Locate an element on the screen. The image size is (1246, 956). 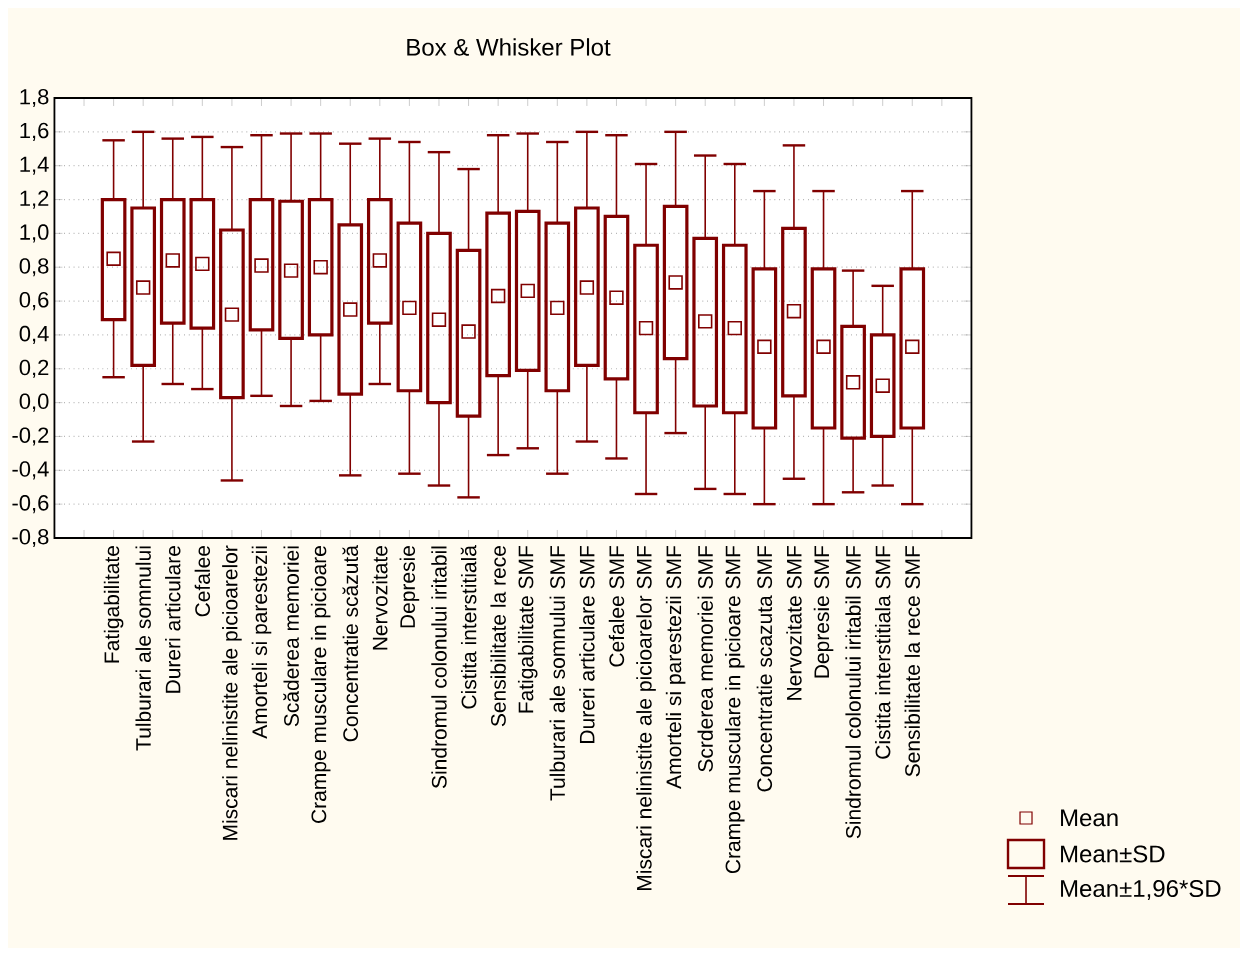
x-tick-label: Amorteli si parestezii is located at coordinates (261, 642).